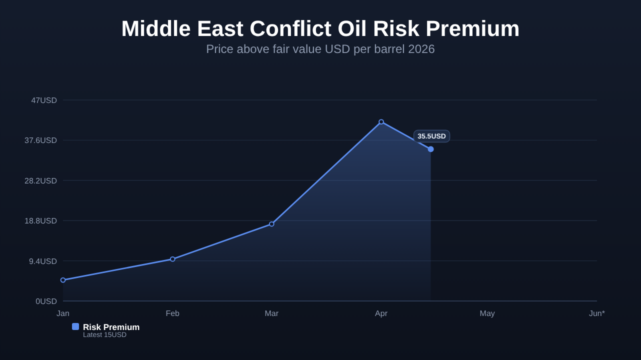 This screenshot has height=360, width=641. What do you see at coordinates (47, 301) in the screenshot?
I see `y-tick-label: 0USD` at bounding box center [47, 301].